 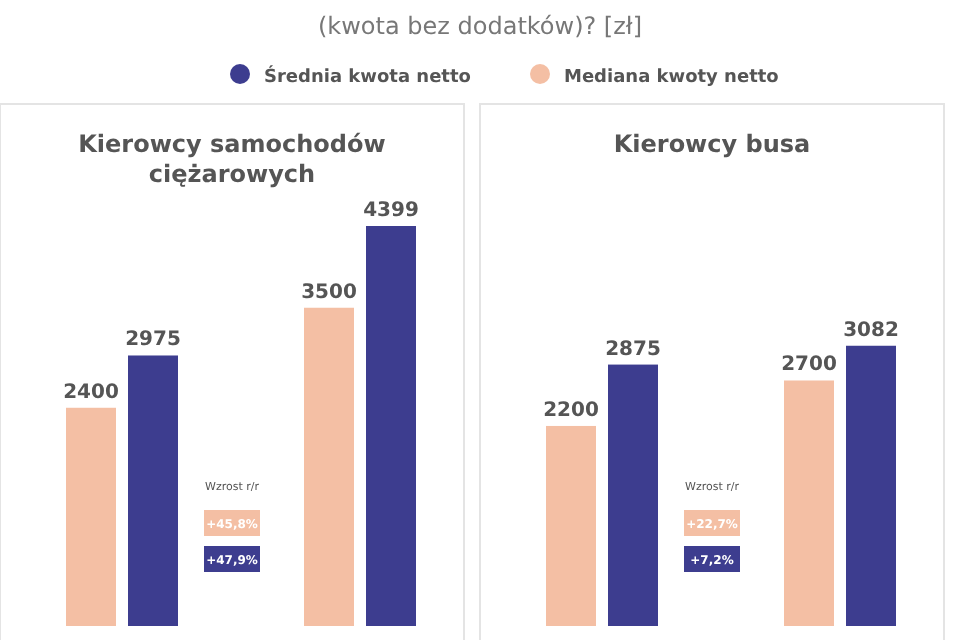 What do you see at coordinates (153, 340) in the screenshot?
I see `data-label: 2975` at bounding box center [153, 340].